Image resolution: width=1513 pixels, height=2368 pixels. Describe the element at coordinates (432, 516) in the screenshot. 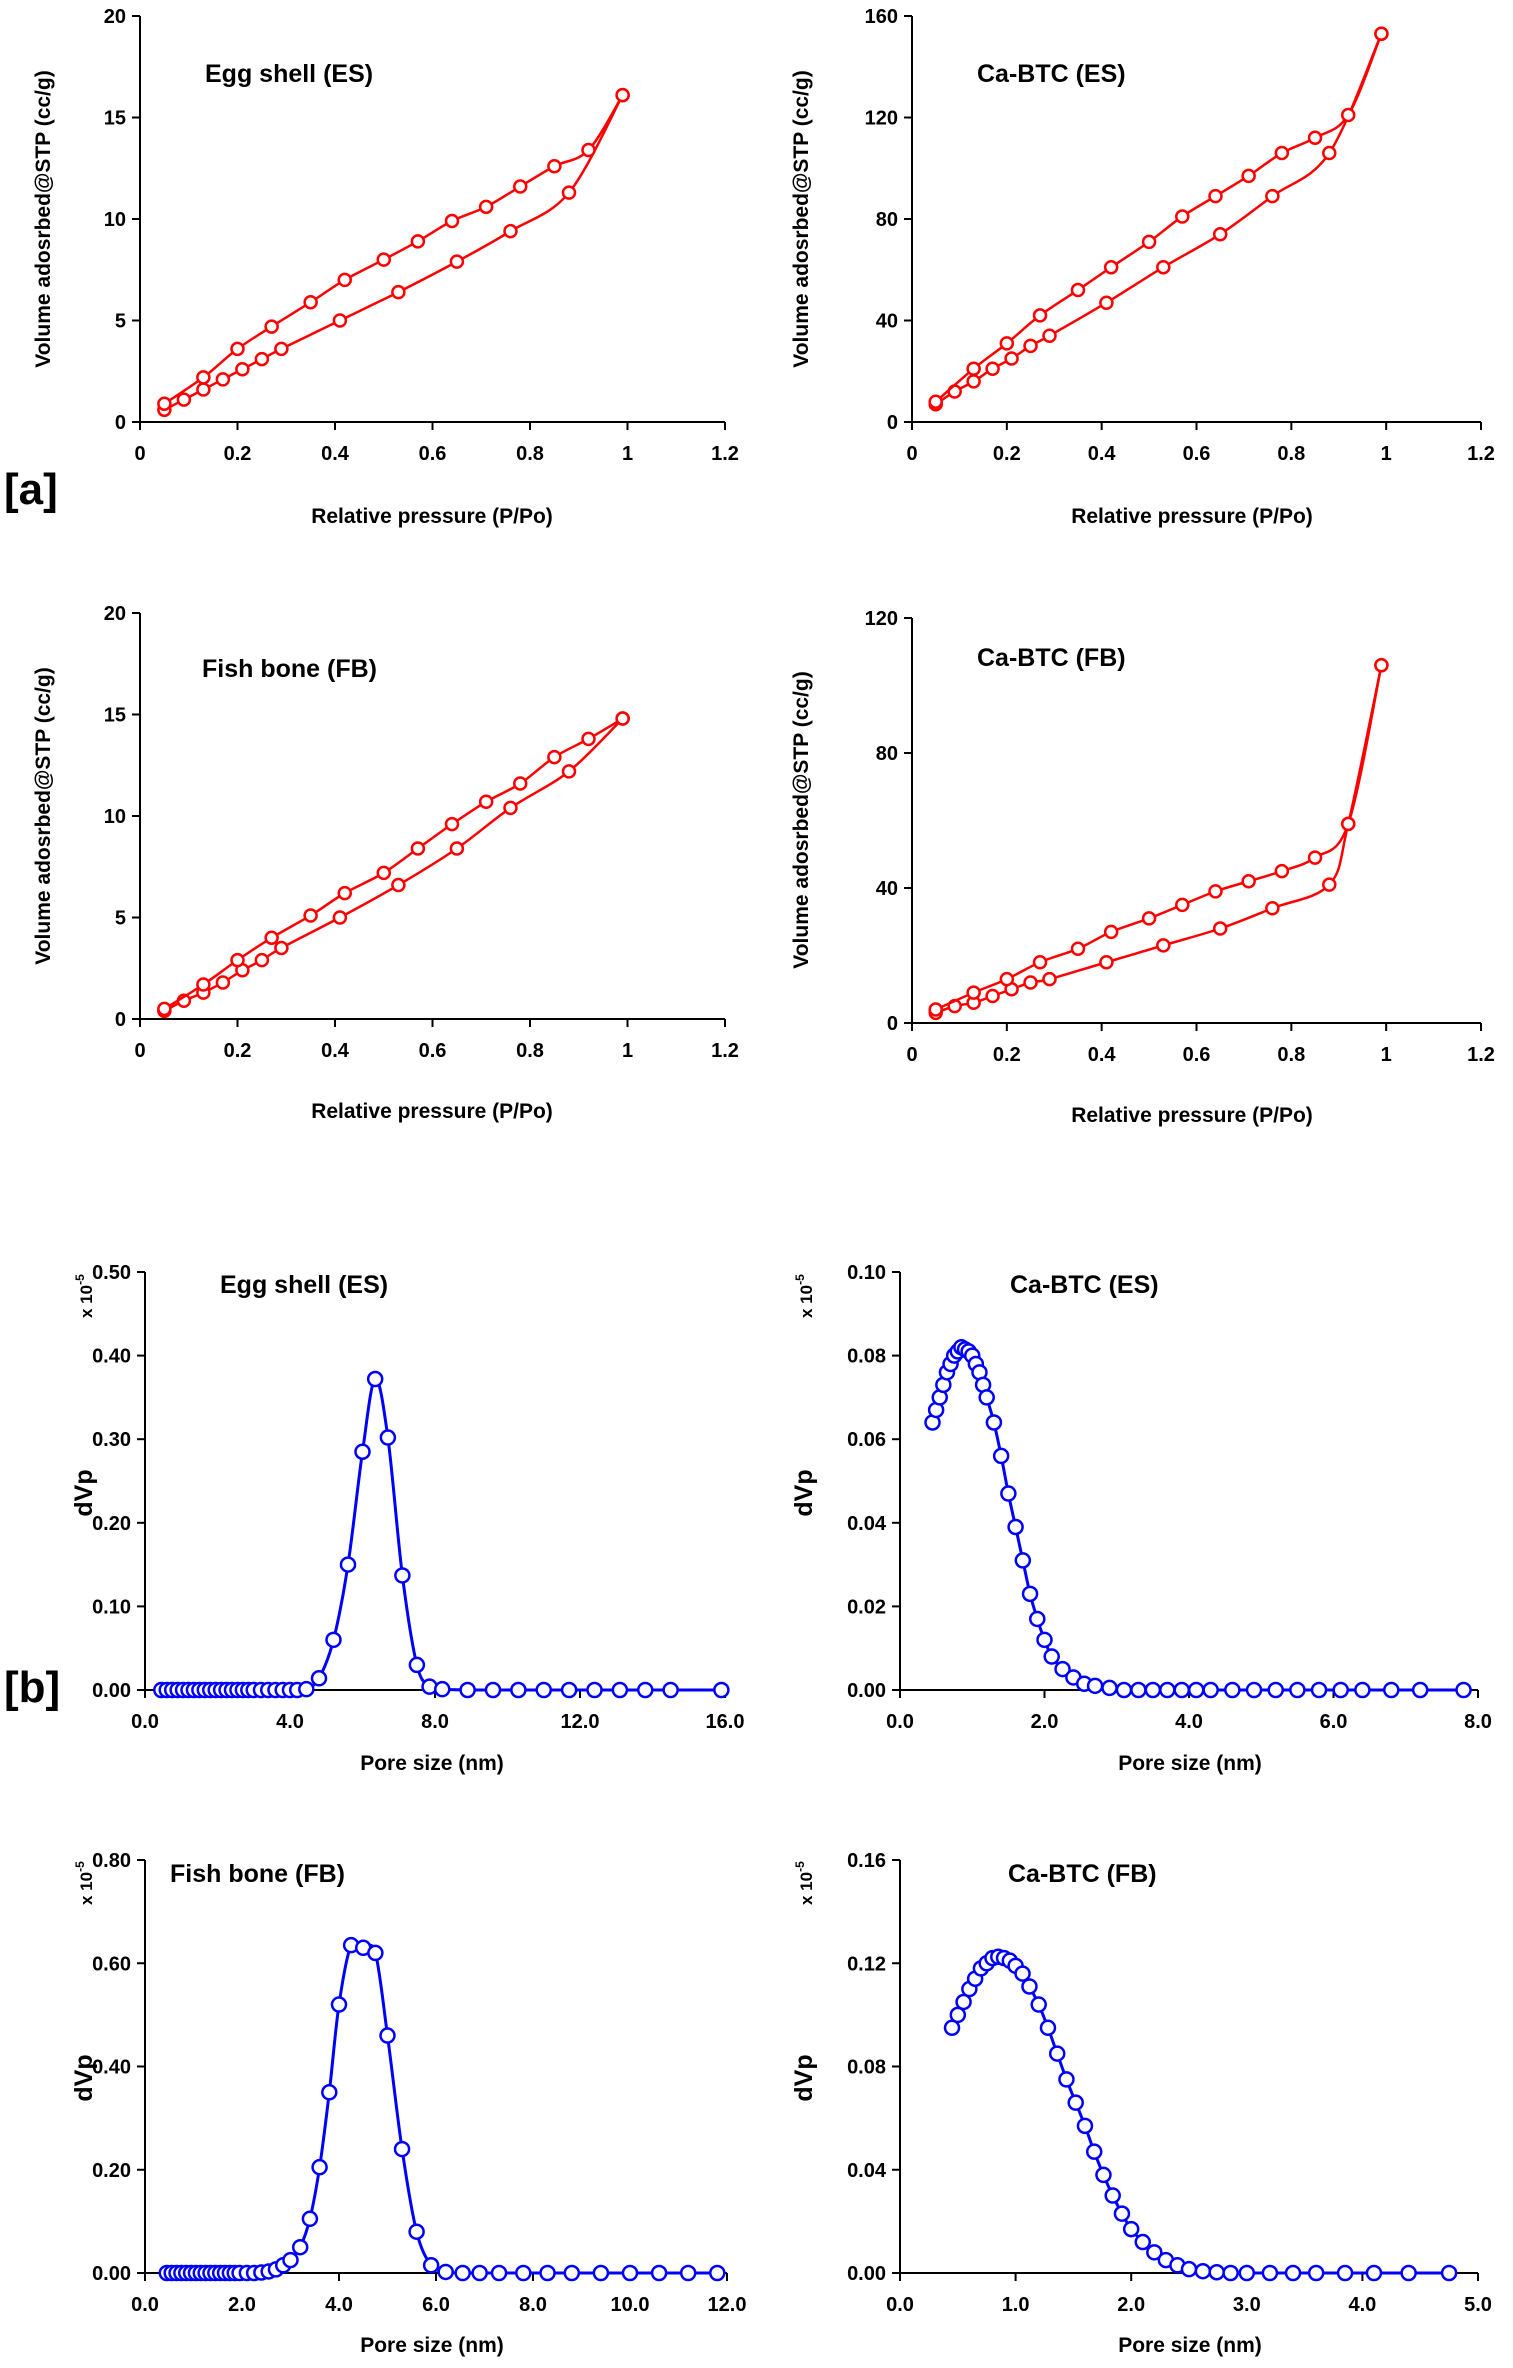

I see `x-axis-label: Relative pressure (P/Po)` at that location.